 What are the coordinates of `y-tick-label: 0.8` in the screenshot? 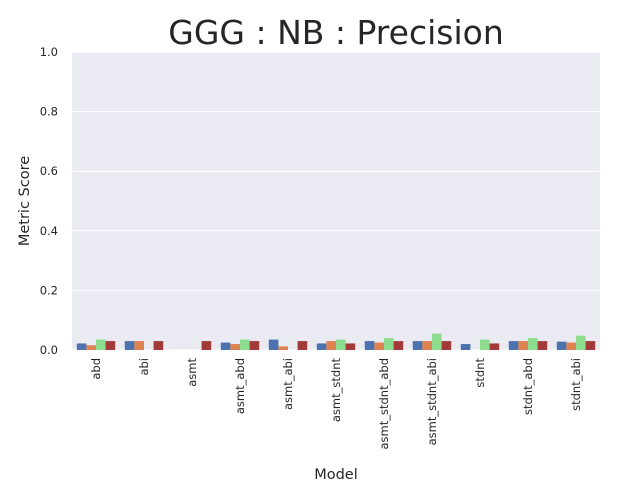 It's located at (49, 112).